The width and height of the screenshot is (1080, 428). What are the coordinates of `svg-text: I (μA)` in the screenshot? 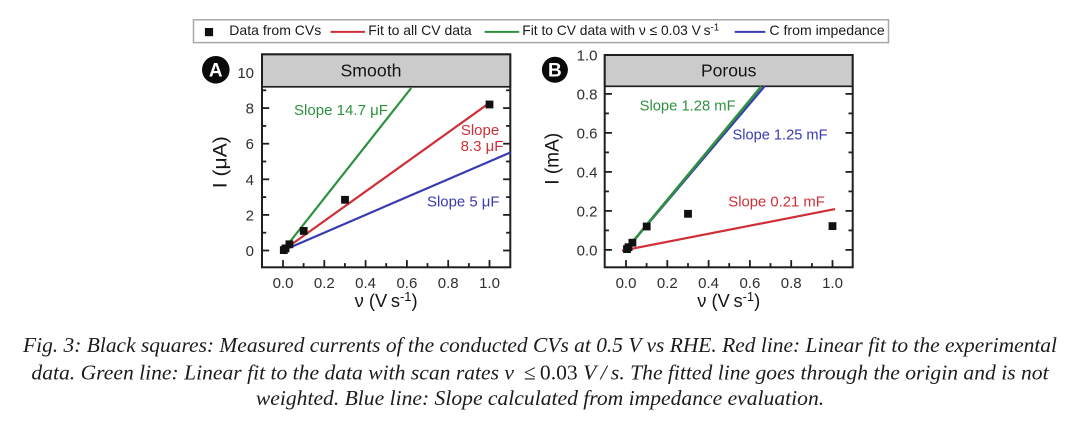 It's located at (220, 162).